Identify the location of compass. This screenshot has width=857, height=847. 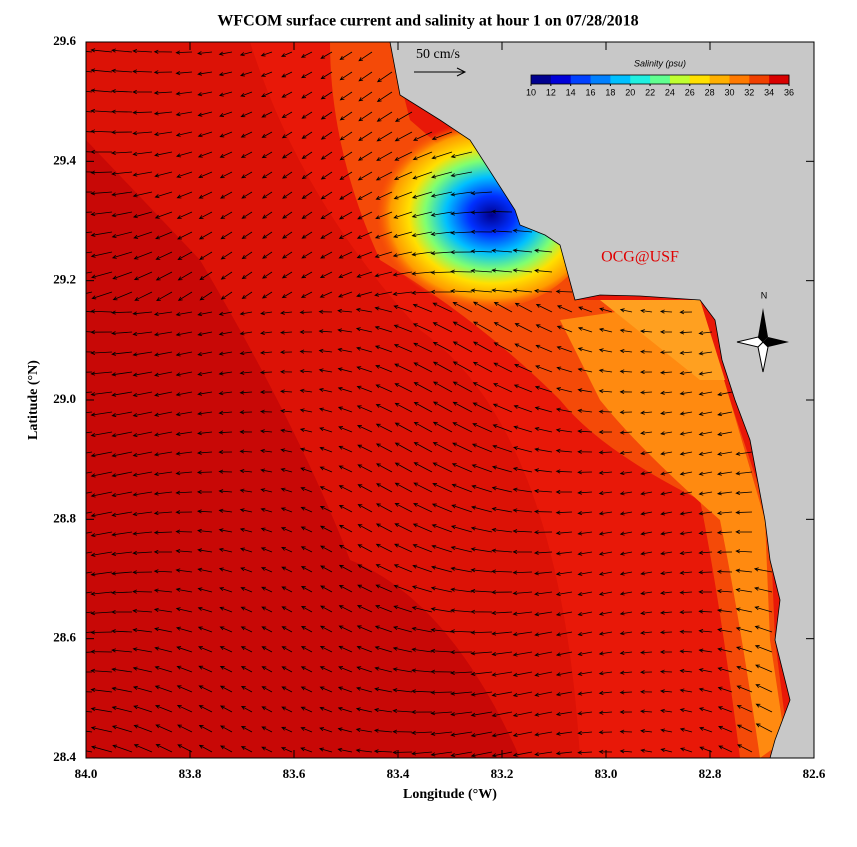
(762, 340).